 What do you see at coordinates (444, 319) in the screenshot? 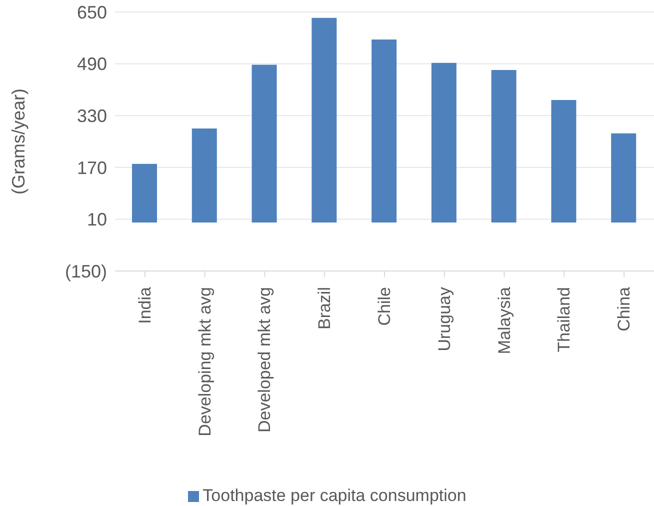
I see `x-tick-label: Uruguay` at bounding box center [444, 319].